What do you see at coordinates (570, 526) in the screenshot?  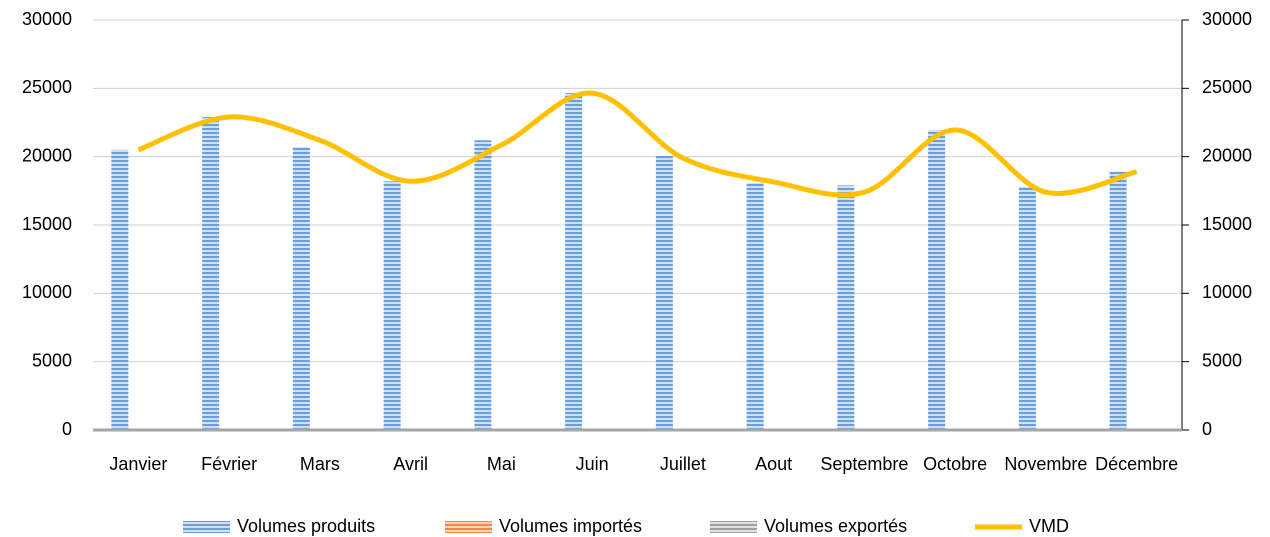 I see `legend-label: Volumes importés` at bounding box center [570, 526].